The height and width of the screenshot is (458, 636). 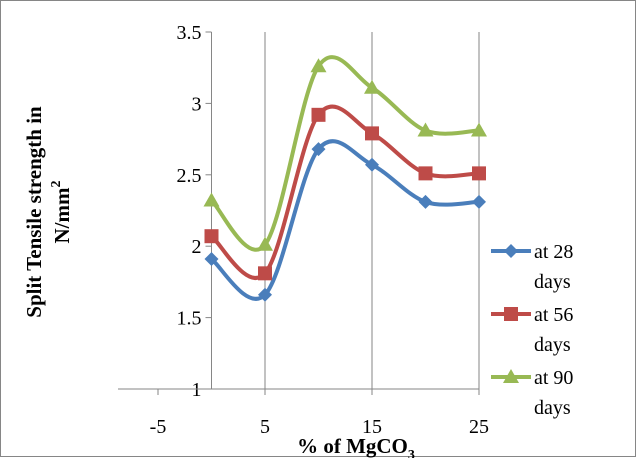 I want to click on legend-label-2: days, so click(x=552, y=345).